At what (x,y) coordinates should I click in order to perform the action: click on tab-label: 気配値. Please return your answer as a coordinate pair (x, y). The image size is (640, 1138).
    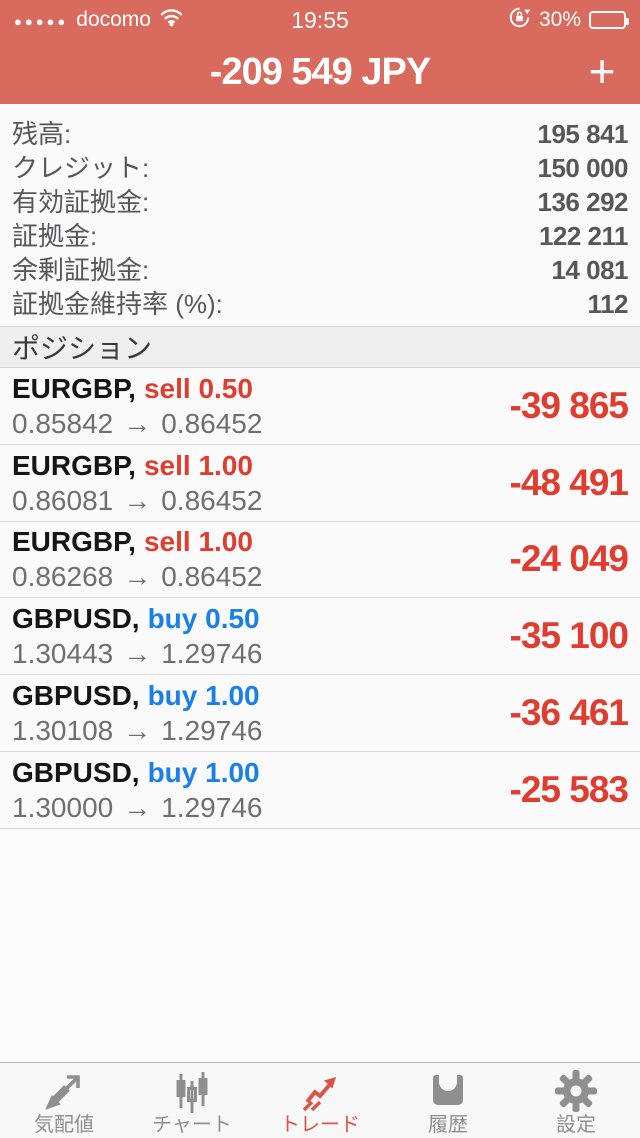
    Looking at the image, I should click on (64, 1125).